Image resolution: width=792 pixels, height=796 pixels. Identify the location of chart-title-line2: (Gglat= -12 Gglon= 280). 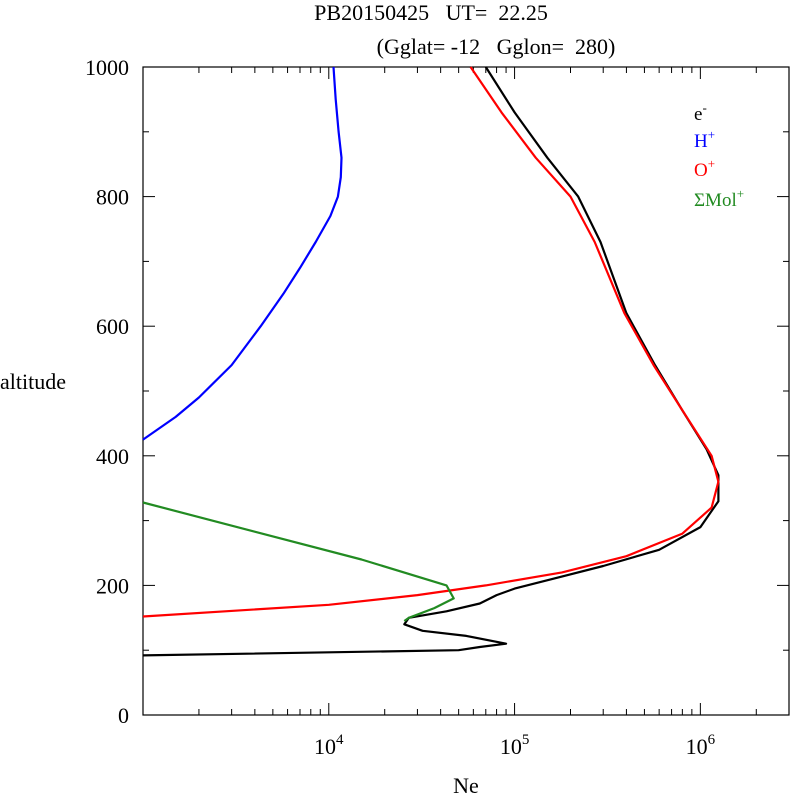
(496, 46).